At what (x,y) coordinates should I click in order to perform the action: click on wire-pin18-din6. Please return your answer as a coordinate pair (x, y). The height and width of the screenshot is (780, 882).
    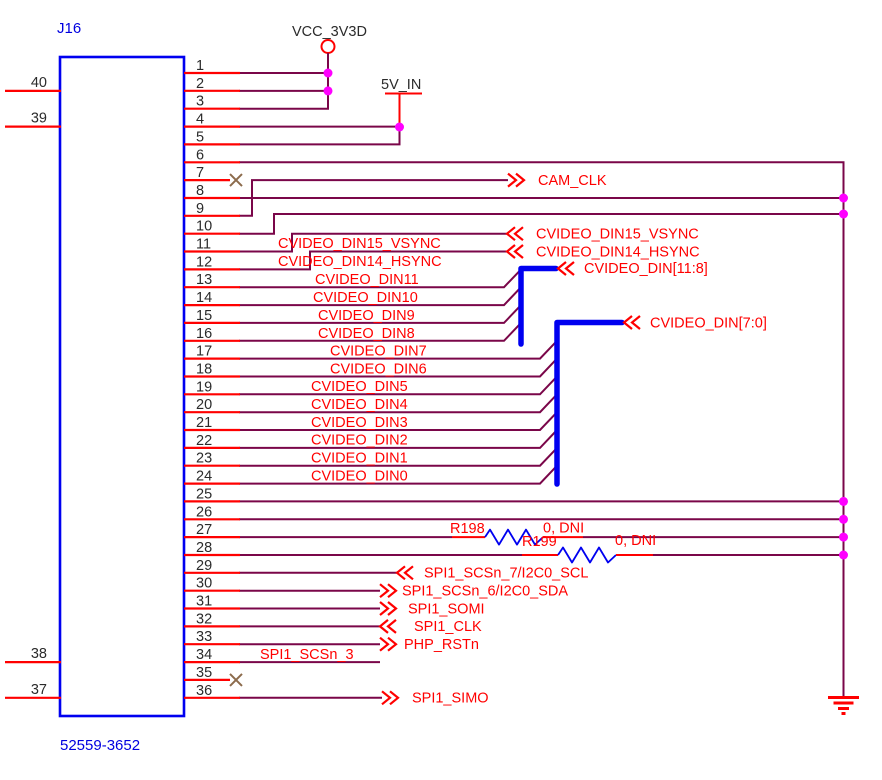
    Looking at the image, I should click on (398, 367).